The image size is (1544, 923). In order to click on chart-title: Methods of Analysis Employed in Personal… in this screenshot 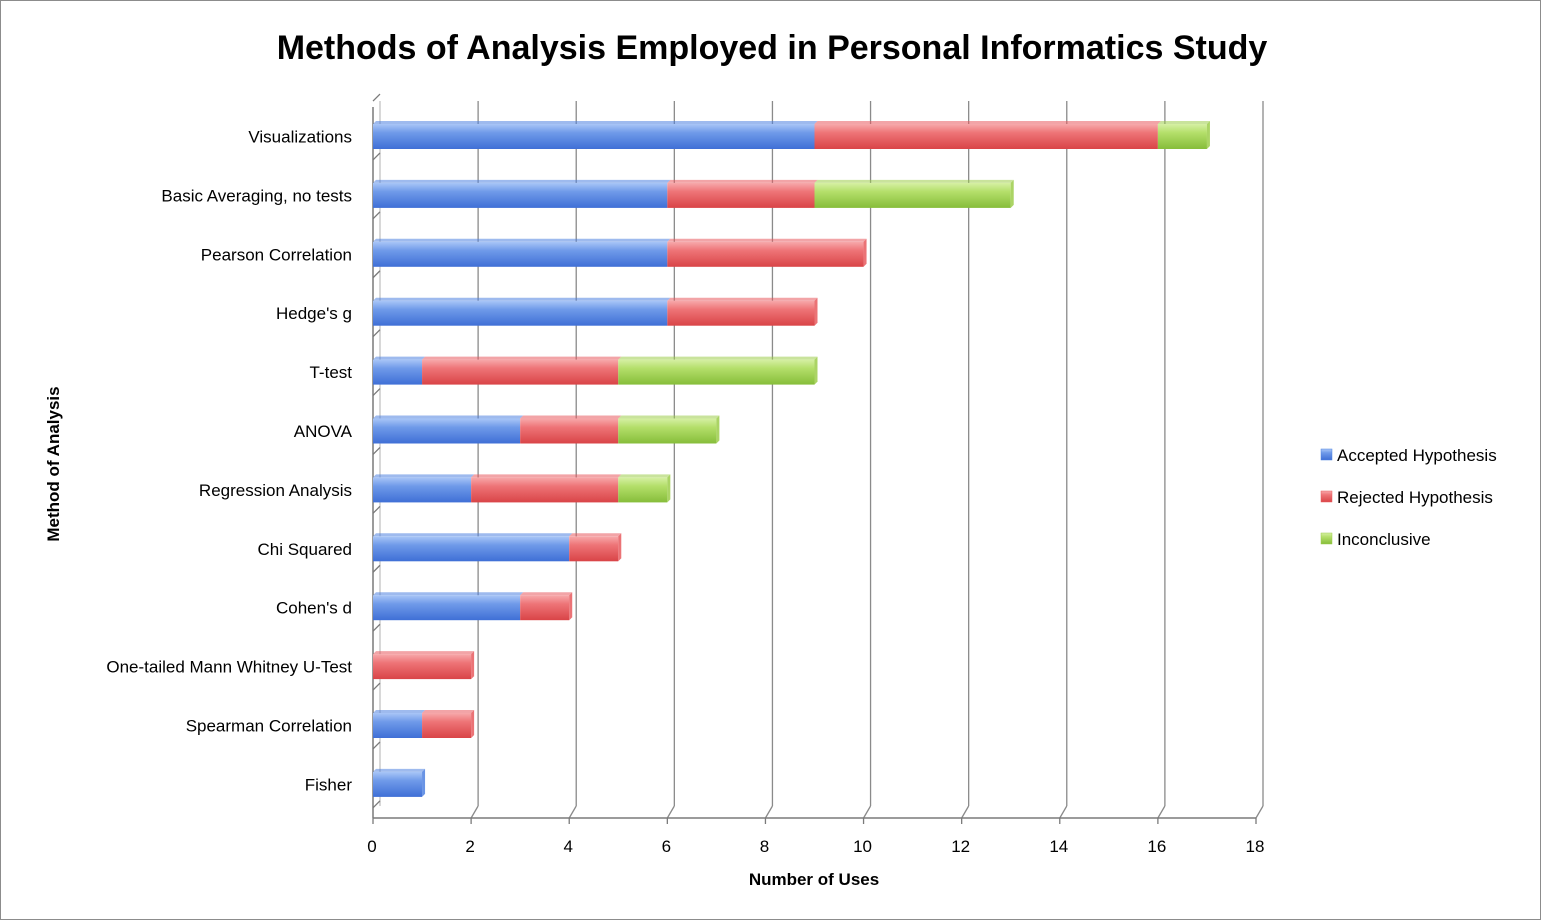, I will do `click(772, 48)`.